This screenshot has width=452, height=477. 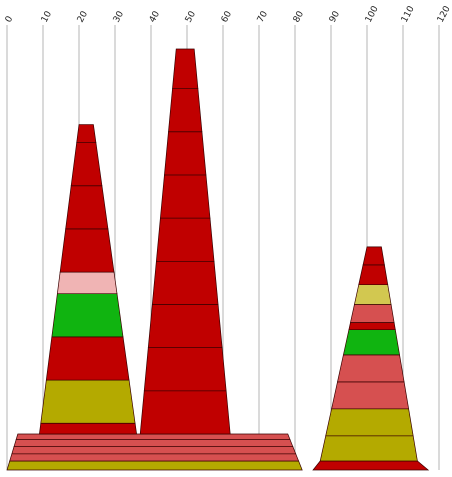 I want to click on x-axis-tick-labels: 0 10 20 30 40 50 60 70 80 90 100 110 120, so click(x=228, y=14).